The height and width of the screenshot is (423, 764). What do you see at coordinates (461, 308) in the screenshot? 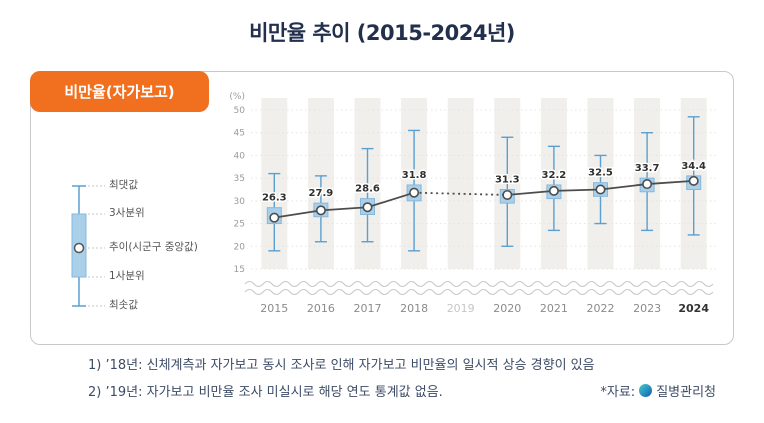
I see `x-tick-label: 2019` at bounding box center [461, 308].